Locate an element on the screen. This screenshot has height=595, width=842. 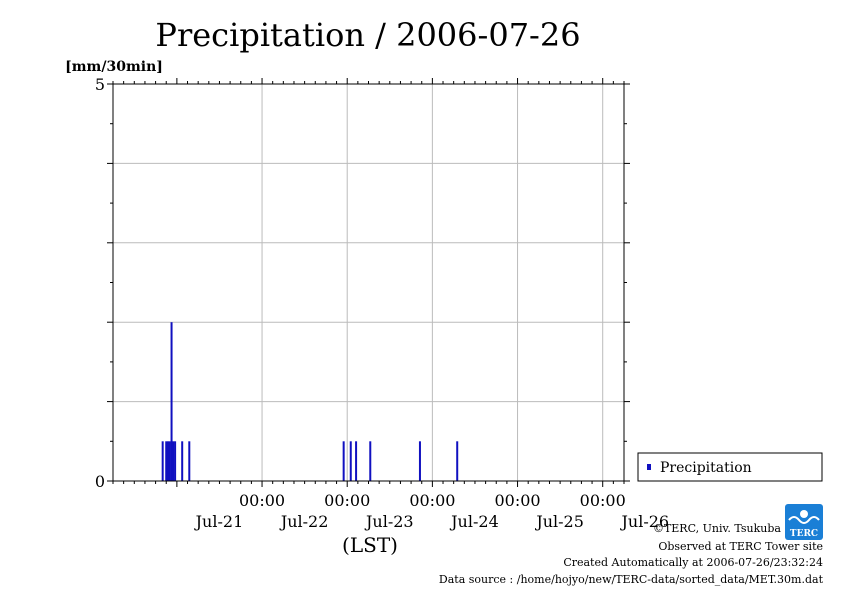
logo-drop-icon is located at coordinates (804, 514).